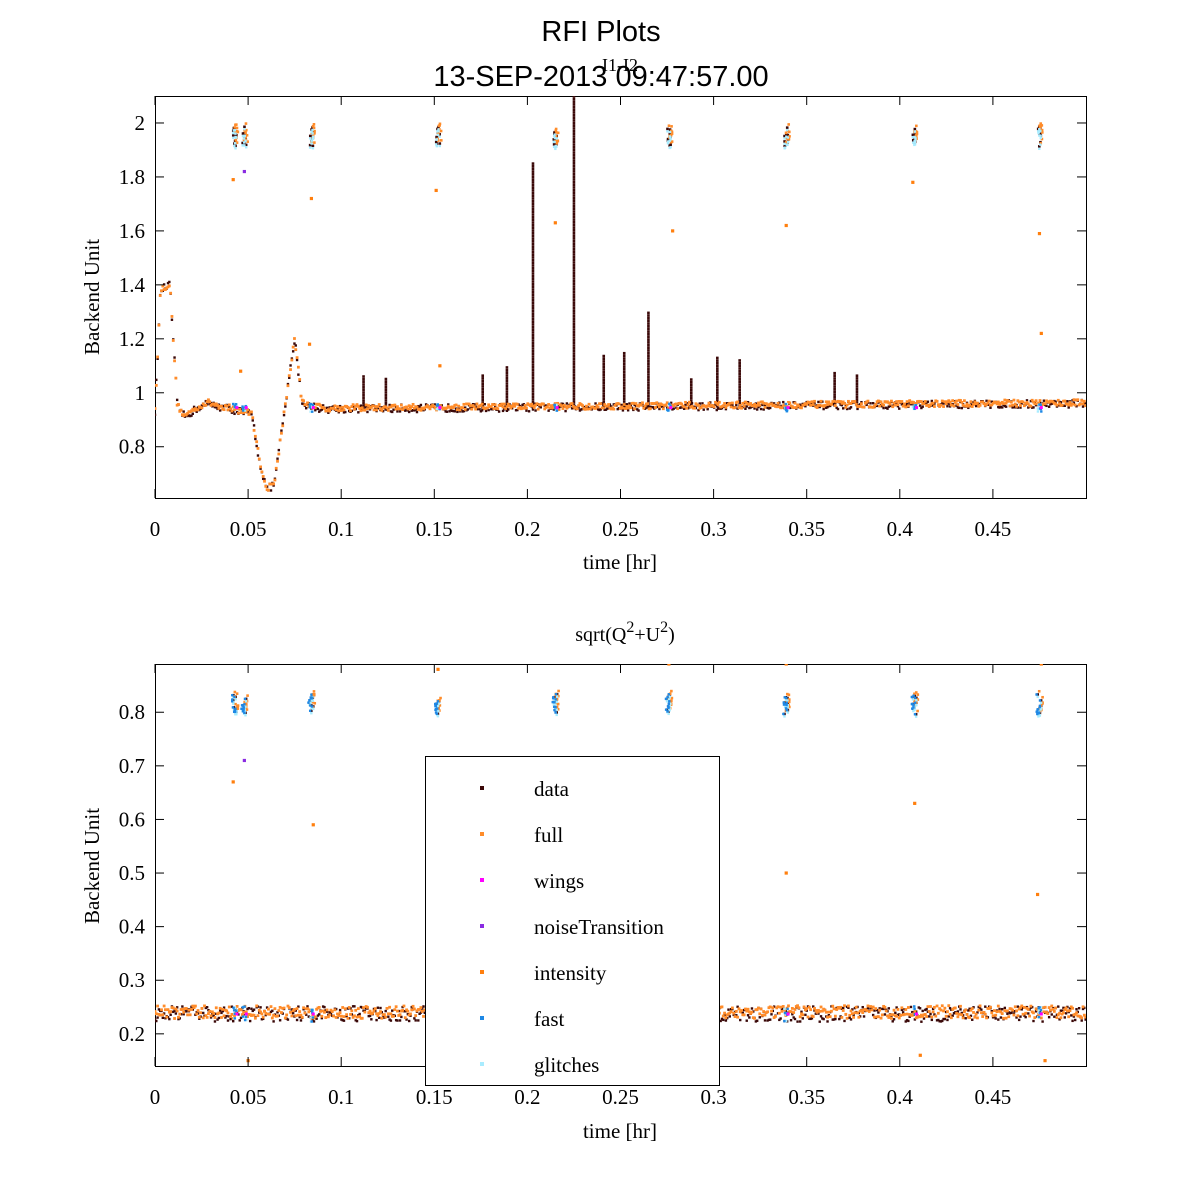 This screenshot has width=1200, height=1200. Describe the element at coordinates (482, 834) in the screenshot. I see `legend-marker-full` at that location.